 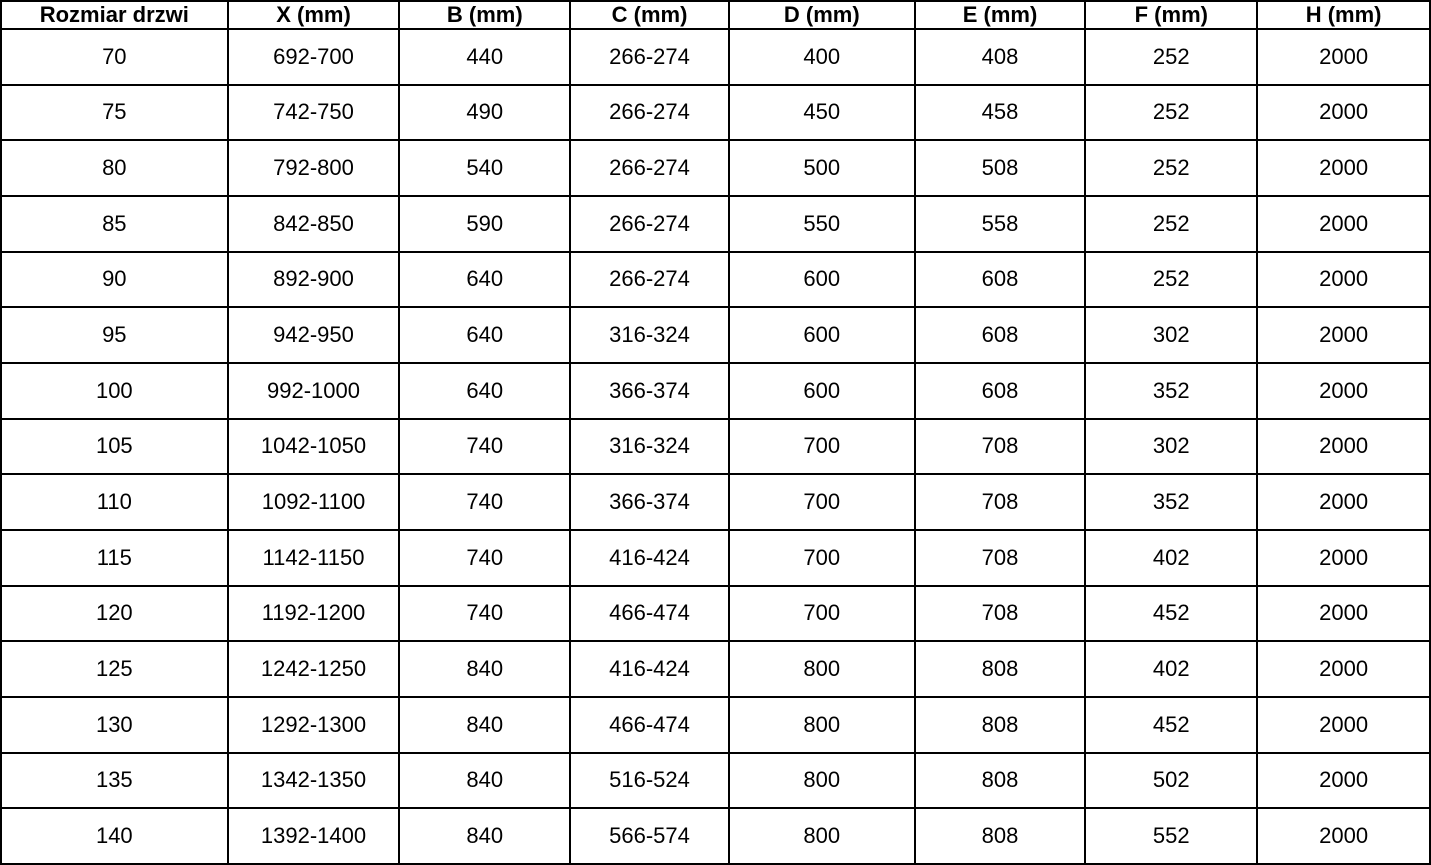 I want to click on table-cell: 400, so click(x=821, y=57).